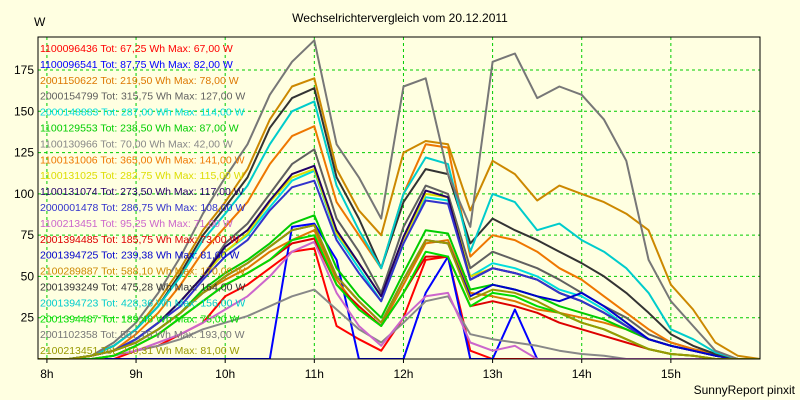 The height and width of the screenshot is (400, 800). Describe the element at coordinates (314, 374) in the screenshot. I see `x-tick-label: 11h` at that location.